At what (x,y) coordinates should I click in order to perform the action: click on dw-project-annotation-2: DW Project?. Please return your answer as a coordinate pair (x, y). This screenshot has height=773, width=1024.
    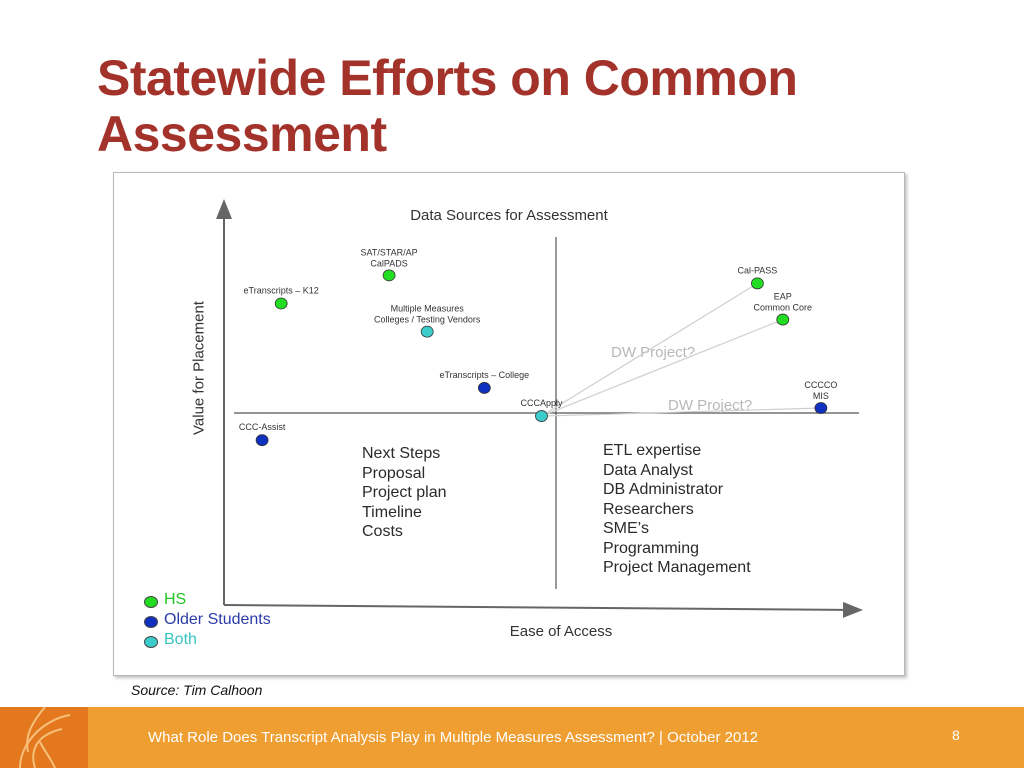
    Looking at the image, I should click on (710, 405).